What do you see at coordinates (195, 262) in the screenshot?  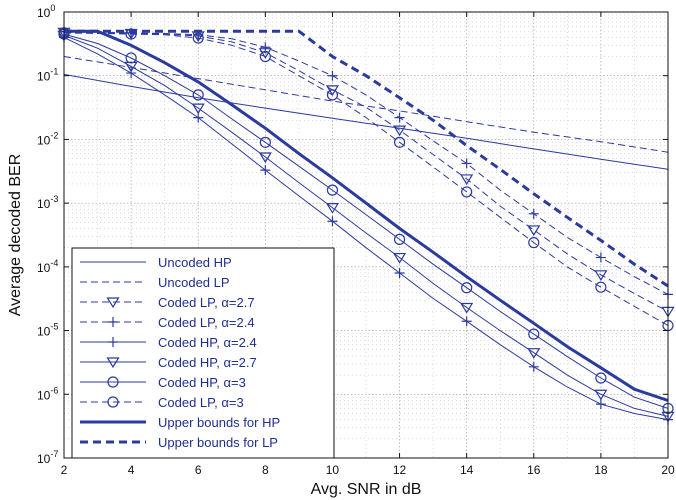 I see `legend-label: Uncoded HP` at bounding box center [195, 262].